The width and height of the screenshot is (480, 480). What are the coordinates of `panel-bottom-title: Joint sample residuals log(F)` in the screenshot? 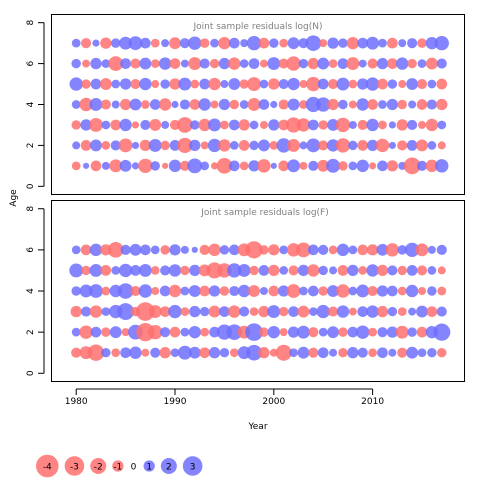 It's located at (264, 213).